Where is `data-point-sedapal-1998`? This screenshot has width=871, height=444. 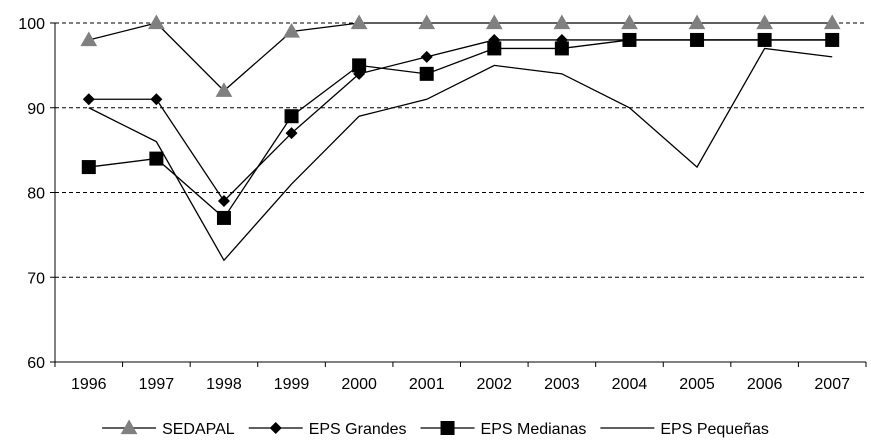
data-point-sedapal-1998 is located at coordinates (224, 89).